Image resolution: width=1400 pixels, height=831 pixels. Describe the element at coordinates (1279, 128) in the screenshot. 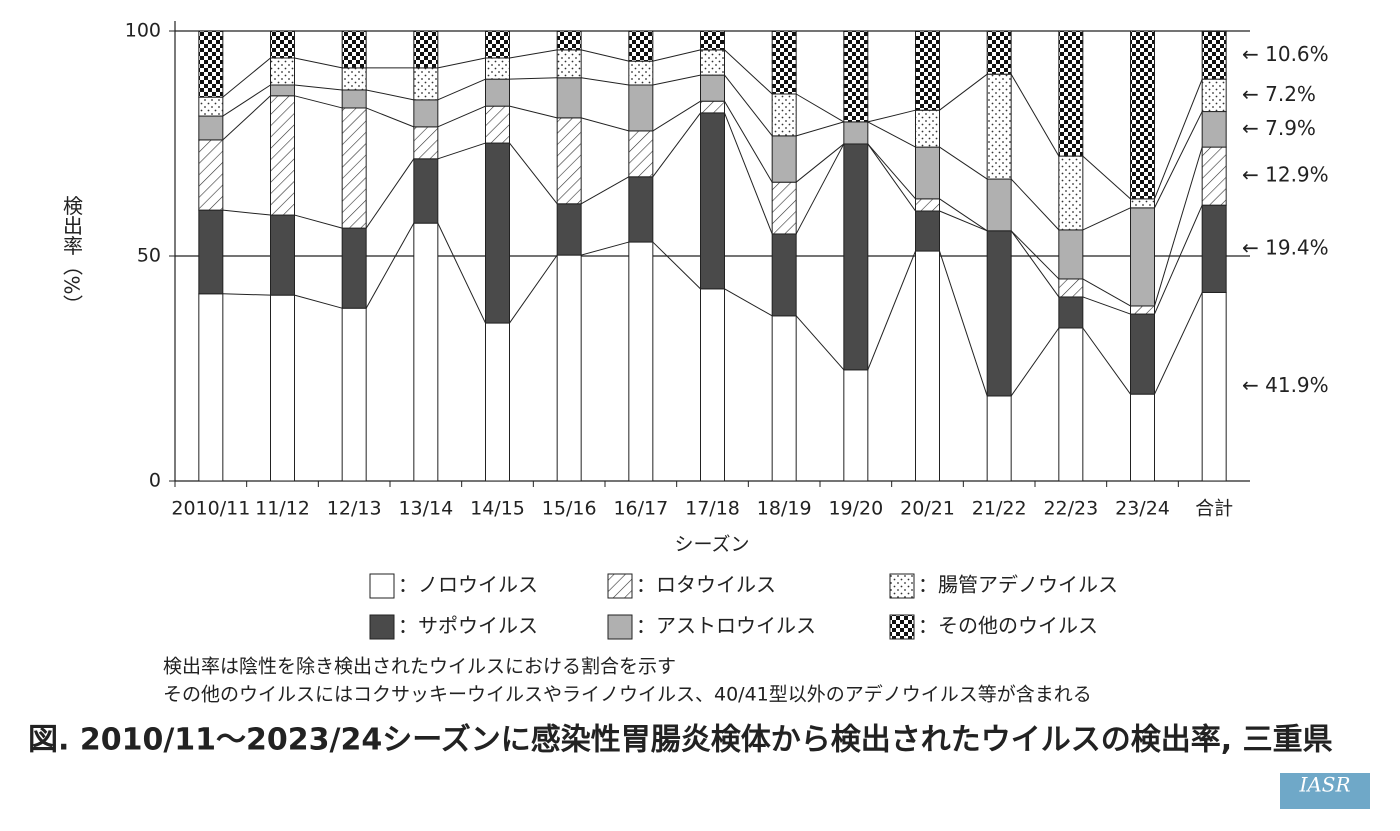

I see `value-label: ← 7.9%` at that location.